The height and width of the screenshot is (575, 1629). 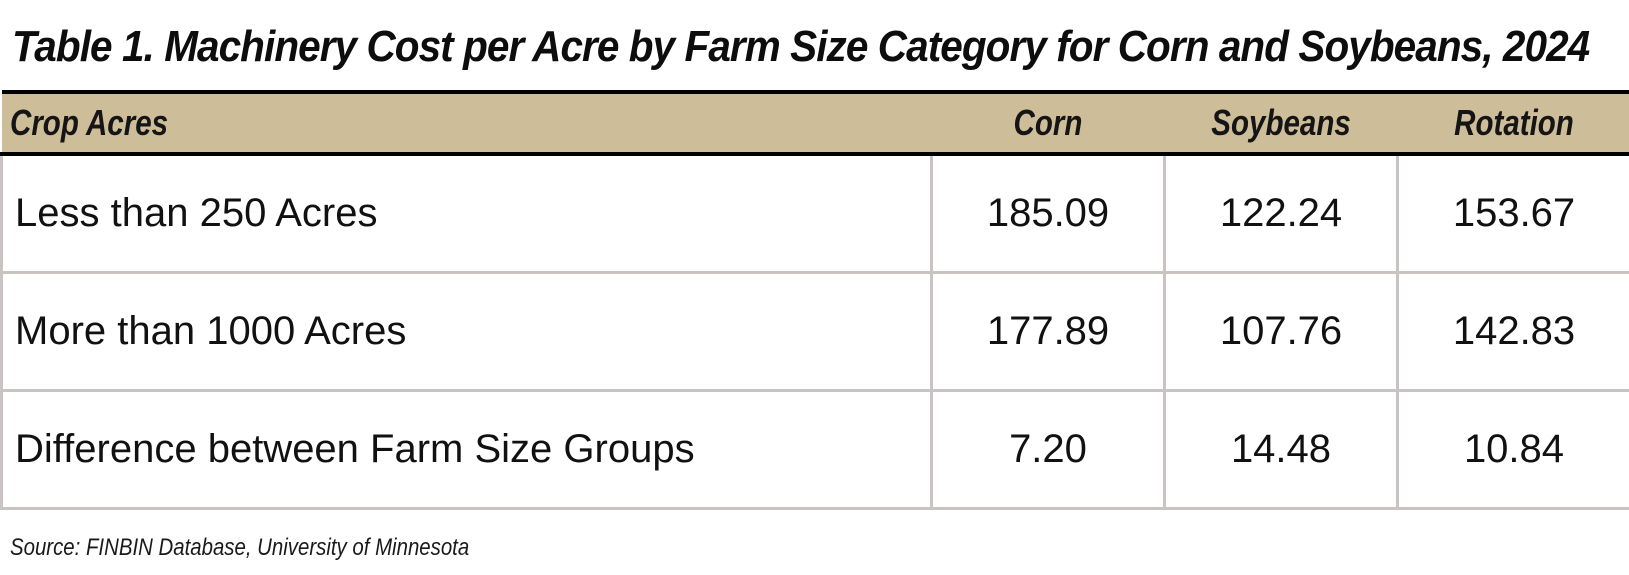 What do you see at coordinates (466, 332) in the screenshot?
I see `row-label: More than 1000 Acres` at bounding box center [466, 332].